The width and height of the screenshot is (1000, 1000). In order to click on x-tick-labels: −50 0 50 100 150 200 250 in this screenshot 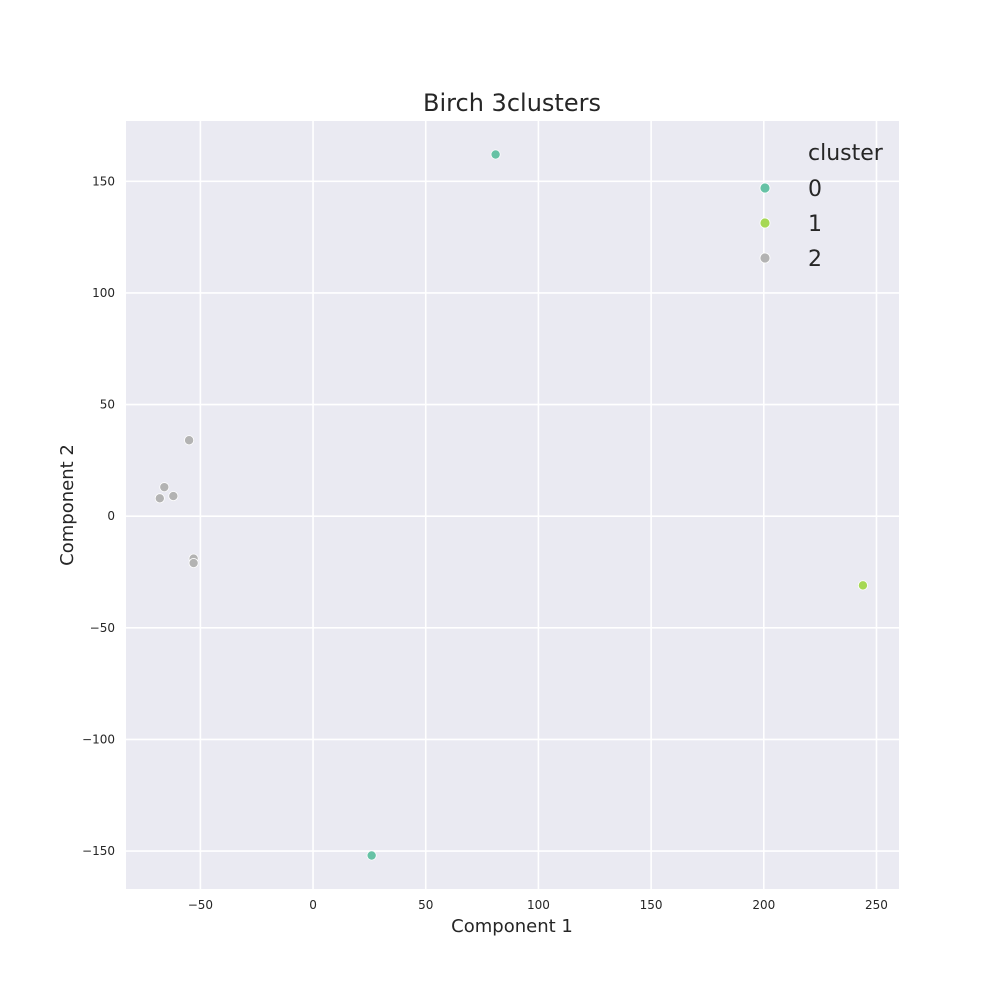, I will do `click(538, 905)`.